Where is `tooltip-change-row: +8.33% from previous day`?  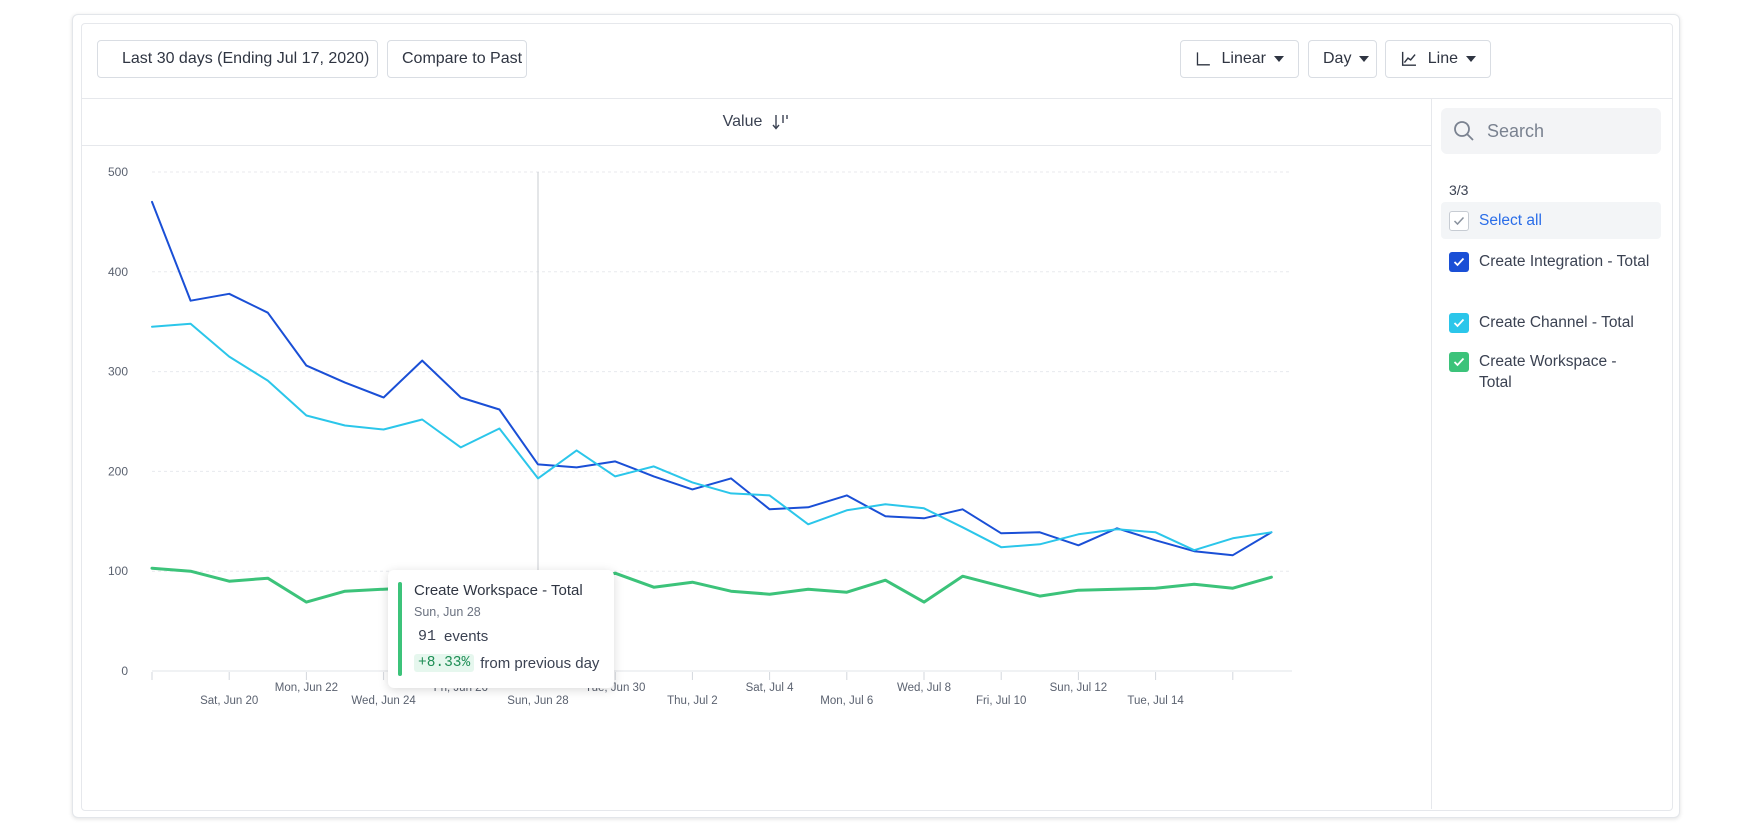 tooltip-change-row: +8.33% from previous day is located at coordinates (508, 663).